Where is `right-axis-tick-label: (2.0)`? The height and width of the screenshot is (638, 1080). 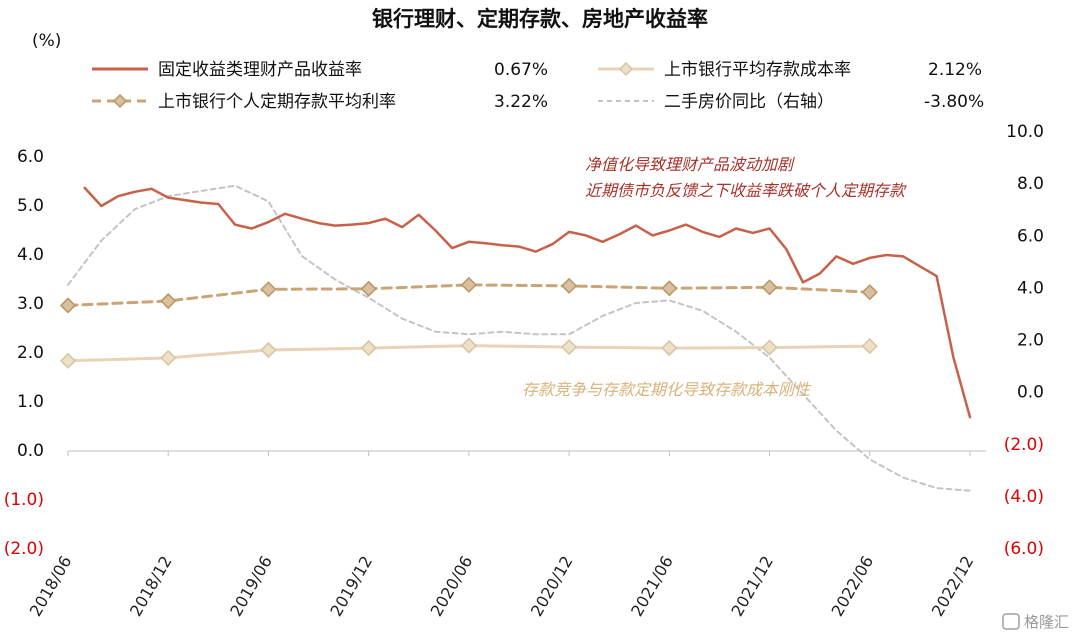
right-axis-tick-label: (2.0) is located at coordinates (1024, 445).